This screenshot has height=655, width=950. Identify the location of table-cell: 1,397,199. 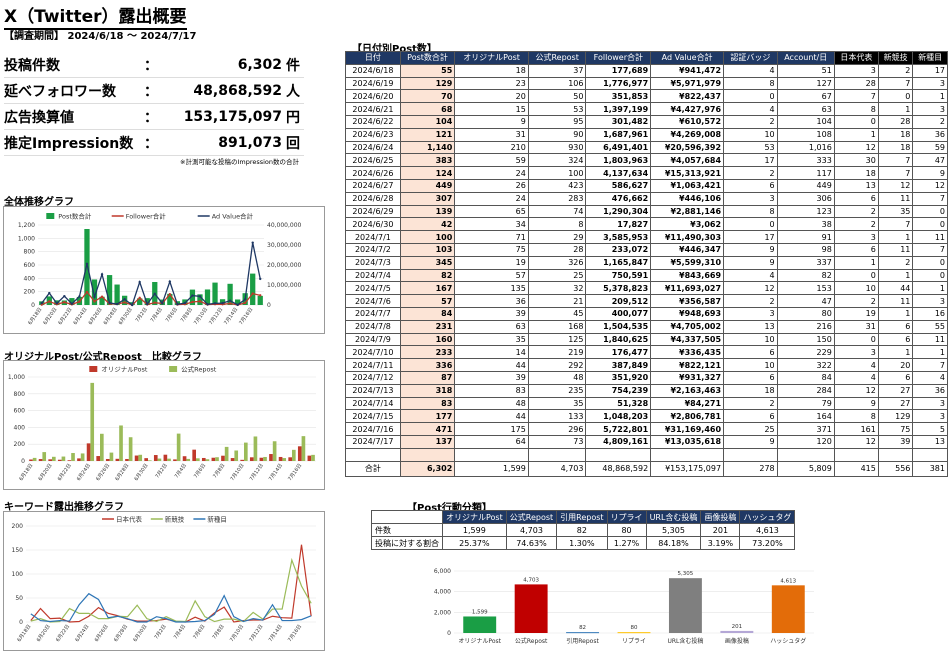
(618, 109).